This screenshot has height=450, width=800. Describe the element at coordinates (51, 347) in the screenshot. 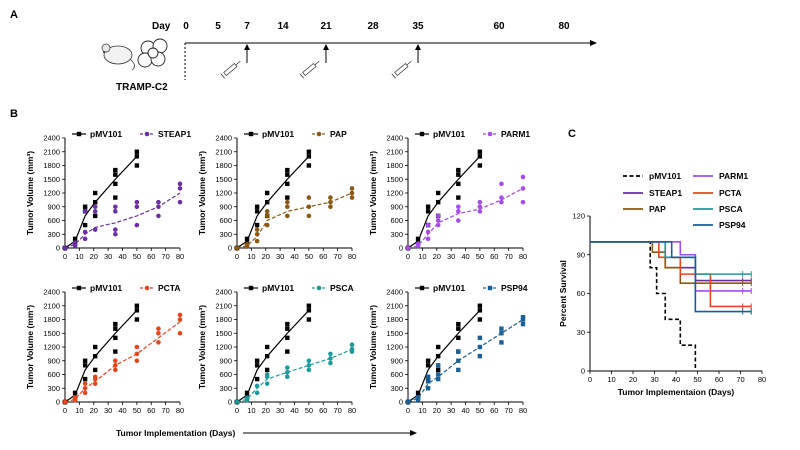

I see `y-tick-label: 1200` at that location.